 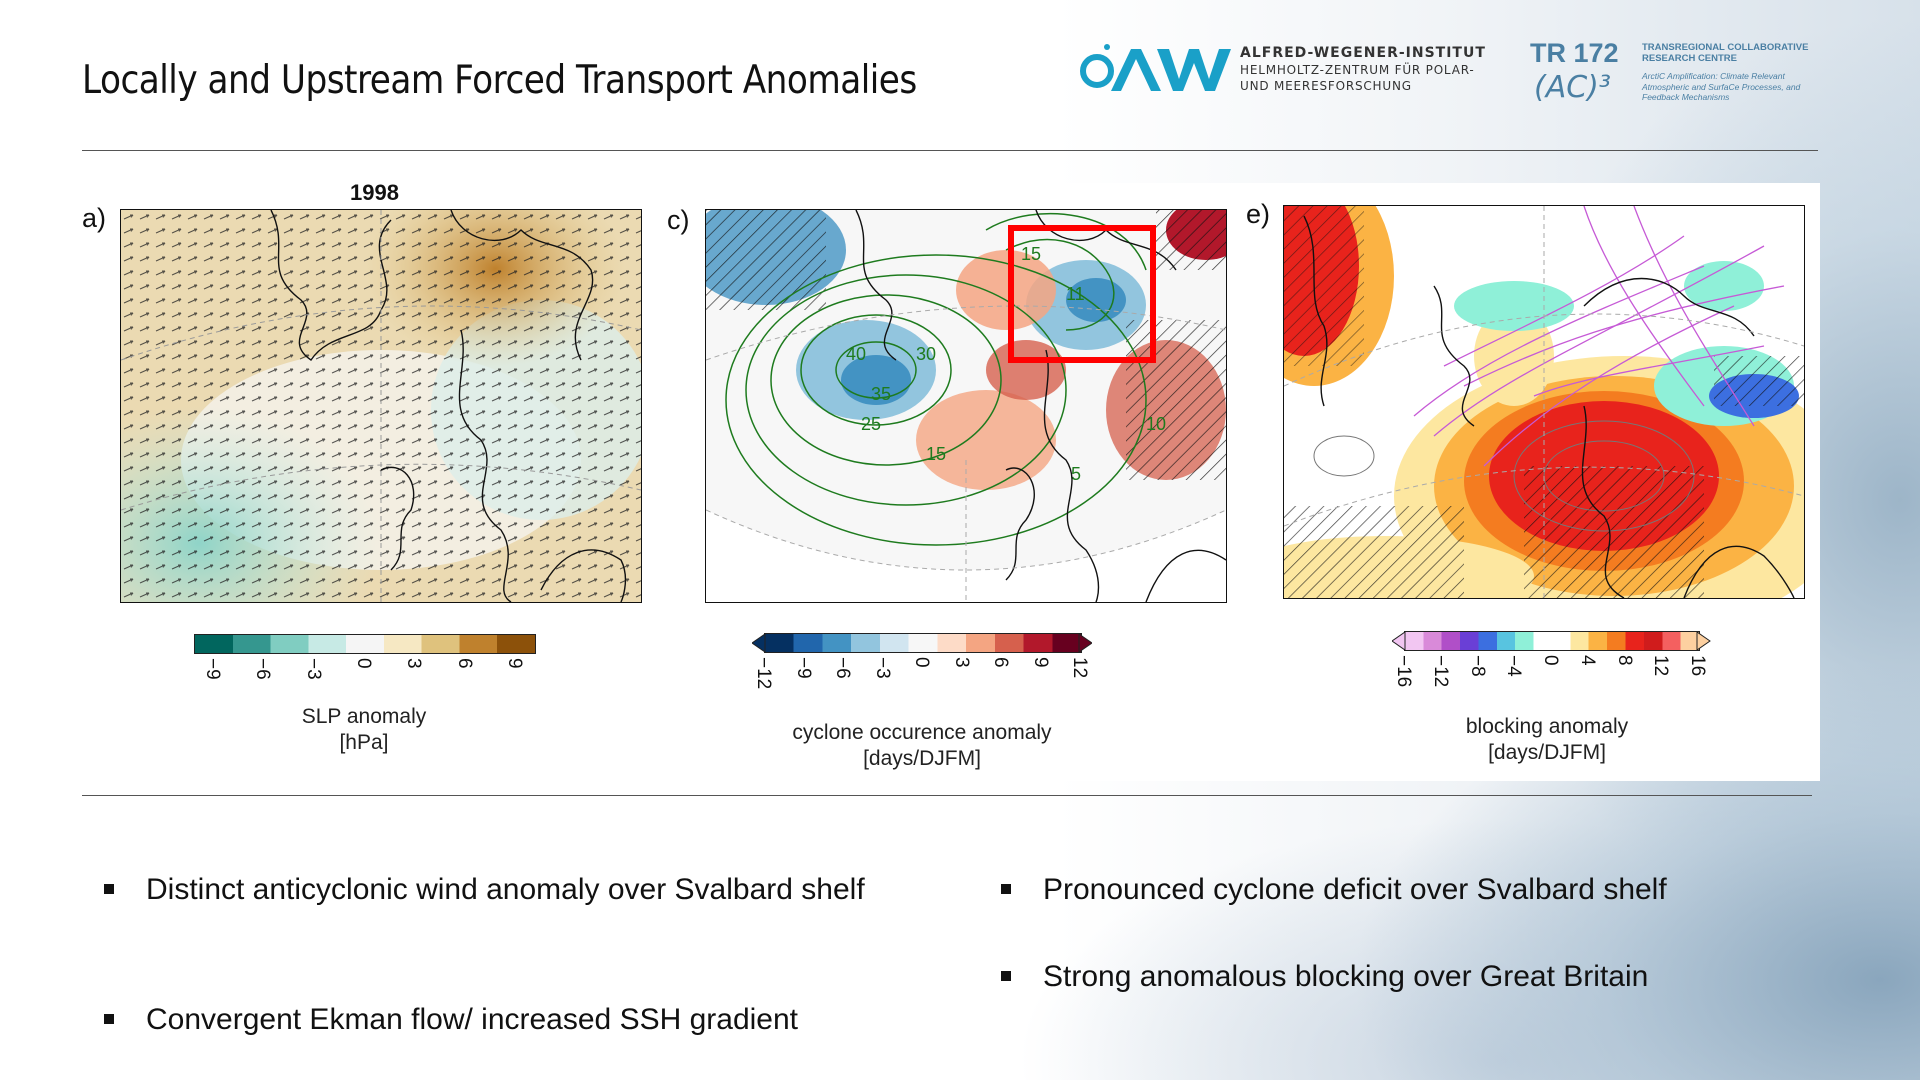 What do you see at coordinates (1551, 641) in the screenshot?
I see `blocking-colorbar-extend-arrows` at bounding box center [1551, 641].